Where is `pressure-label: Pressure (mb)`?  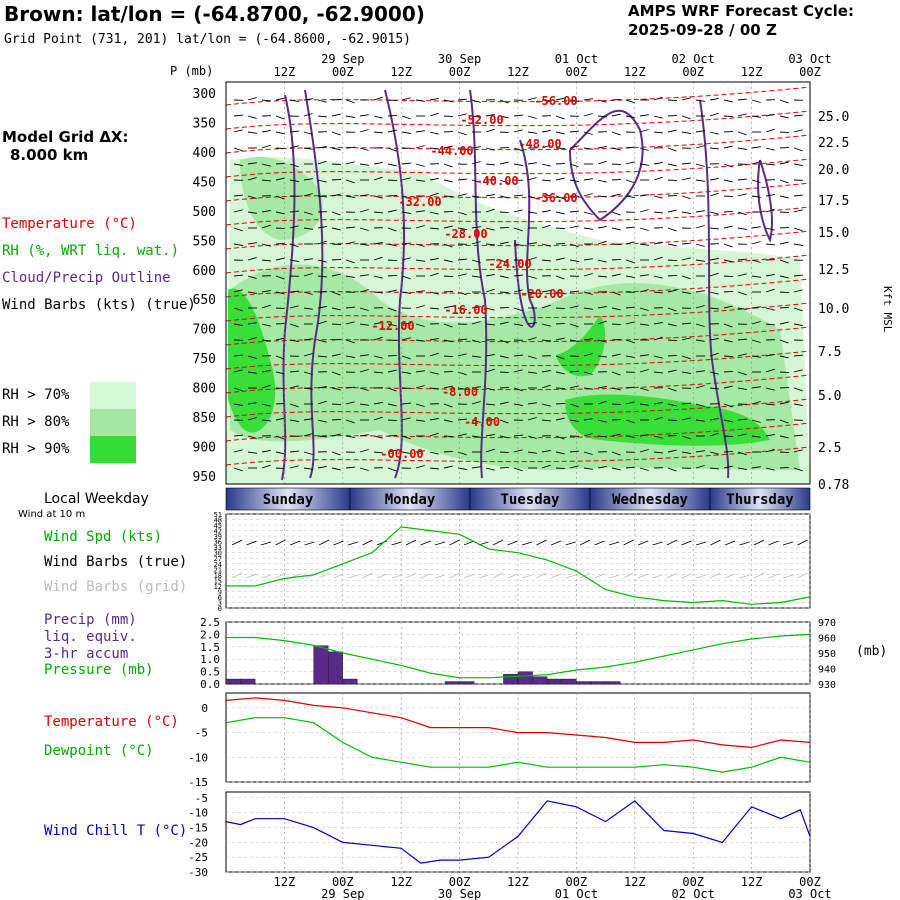 pressure-label: Pressure (mb) is located at coordinates (99, 670).